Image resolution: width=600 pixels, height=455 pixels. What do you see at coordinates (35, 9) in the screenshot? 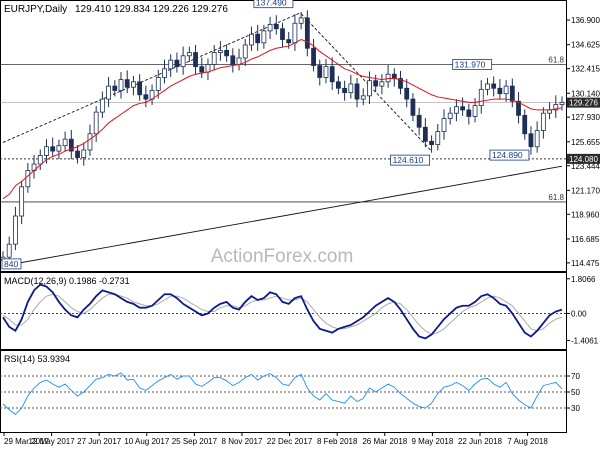
I see `symbol-label: EURJPY,Daily` at bounding box center [35, 9].